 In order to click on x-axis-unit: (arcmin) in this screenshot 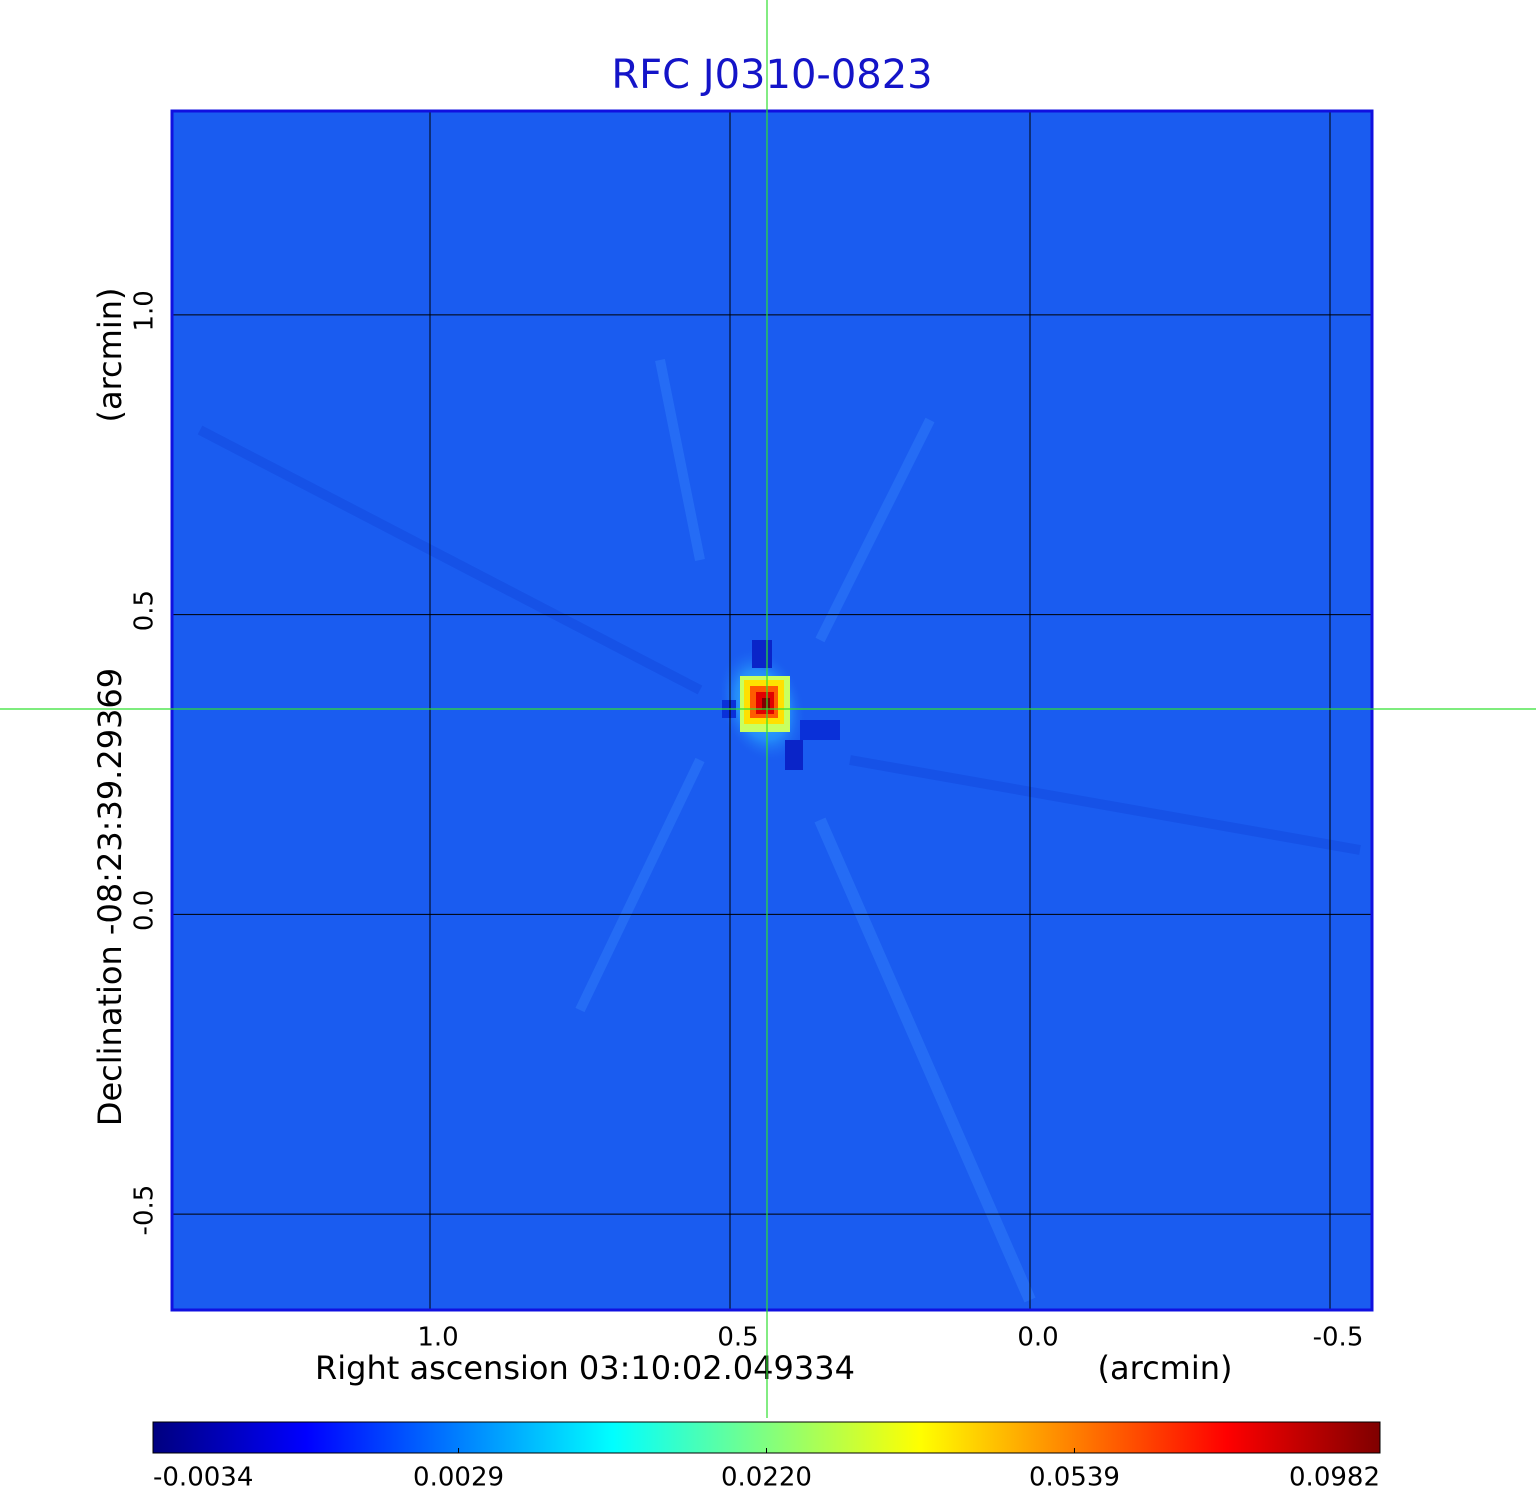, I will do `click(1165, 1368)`.